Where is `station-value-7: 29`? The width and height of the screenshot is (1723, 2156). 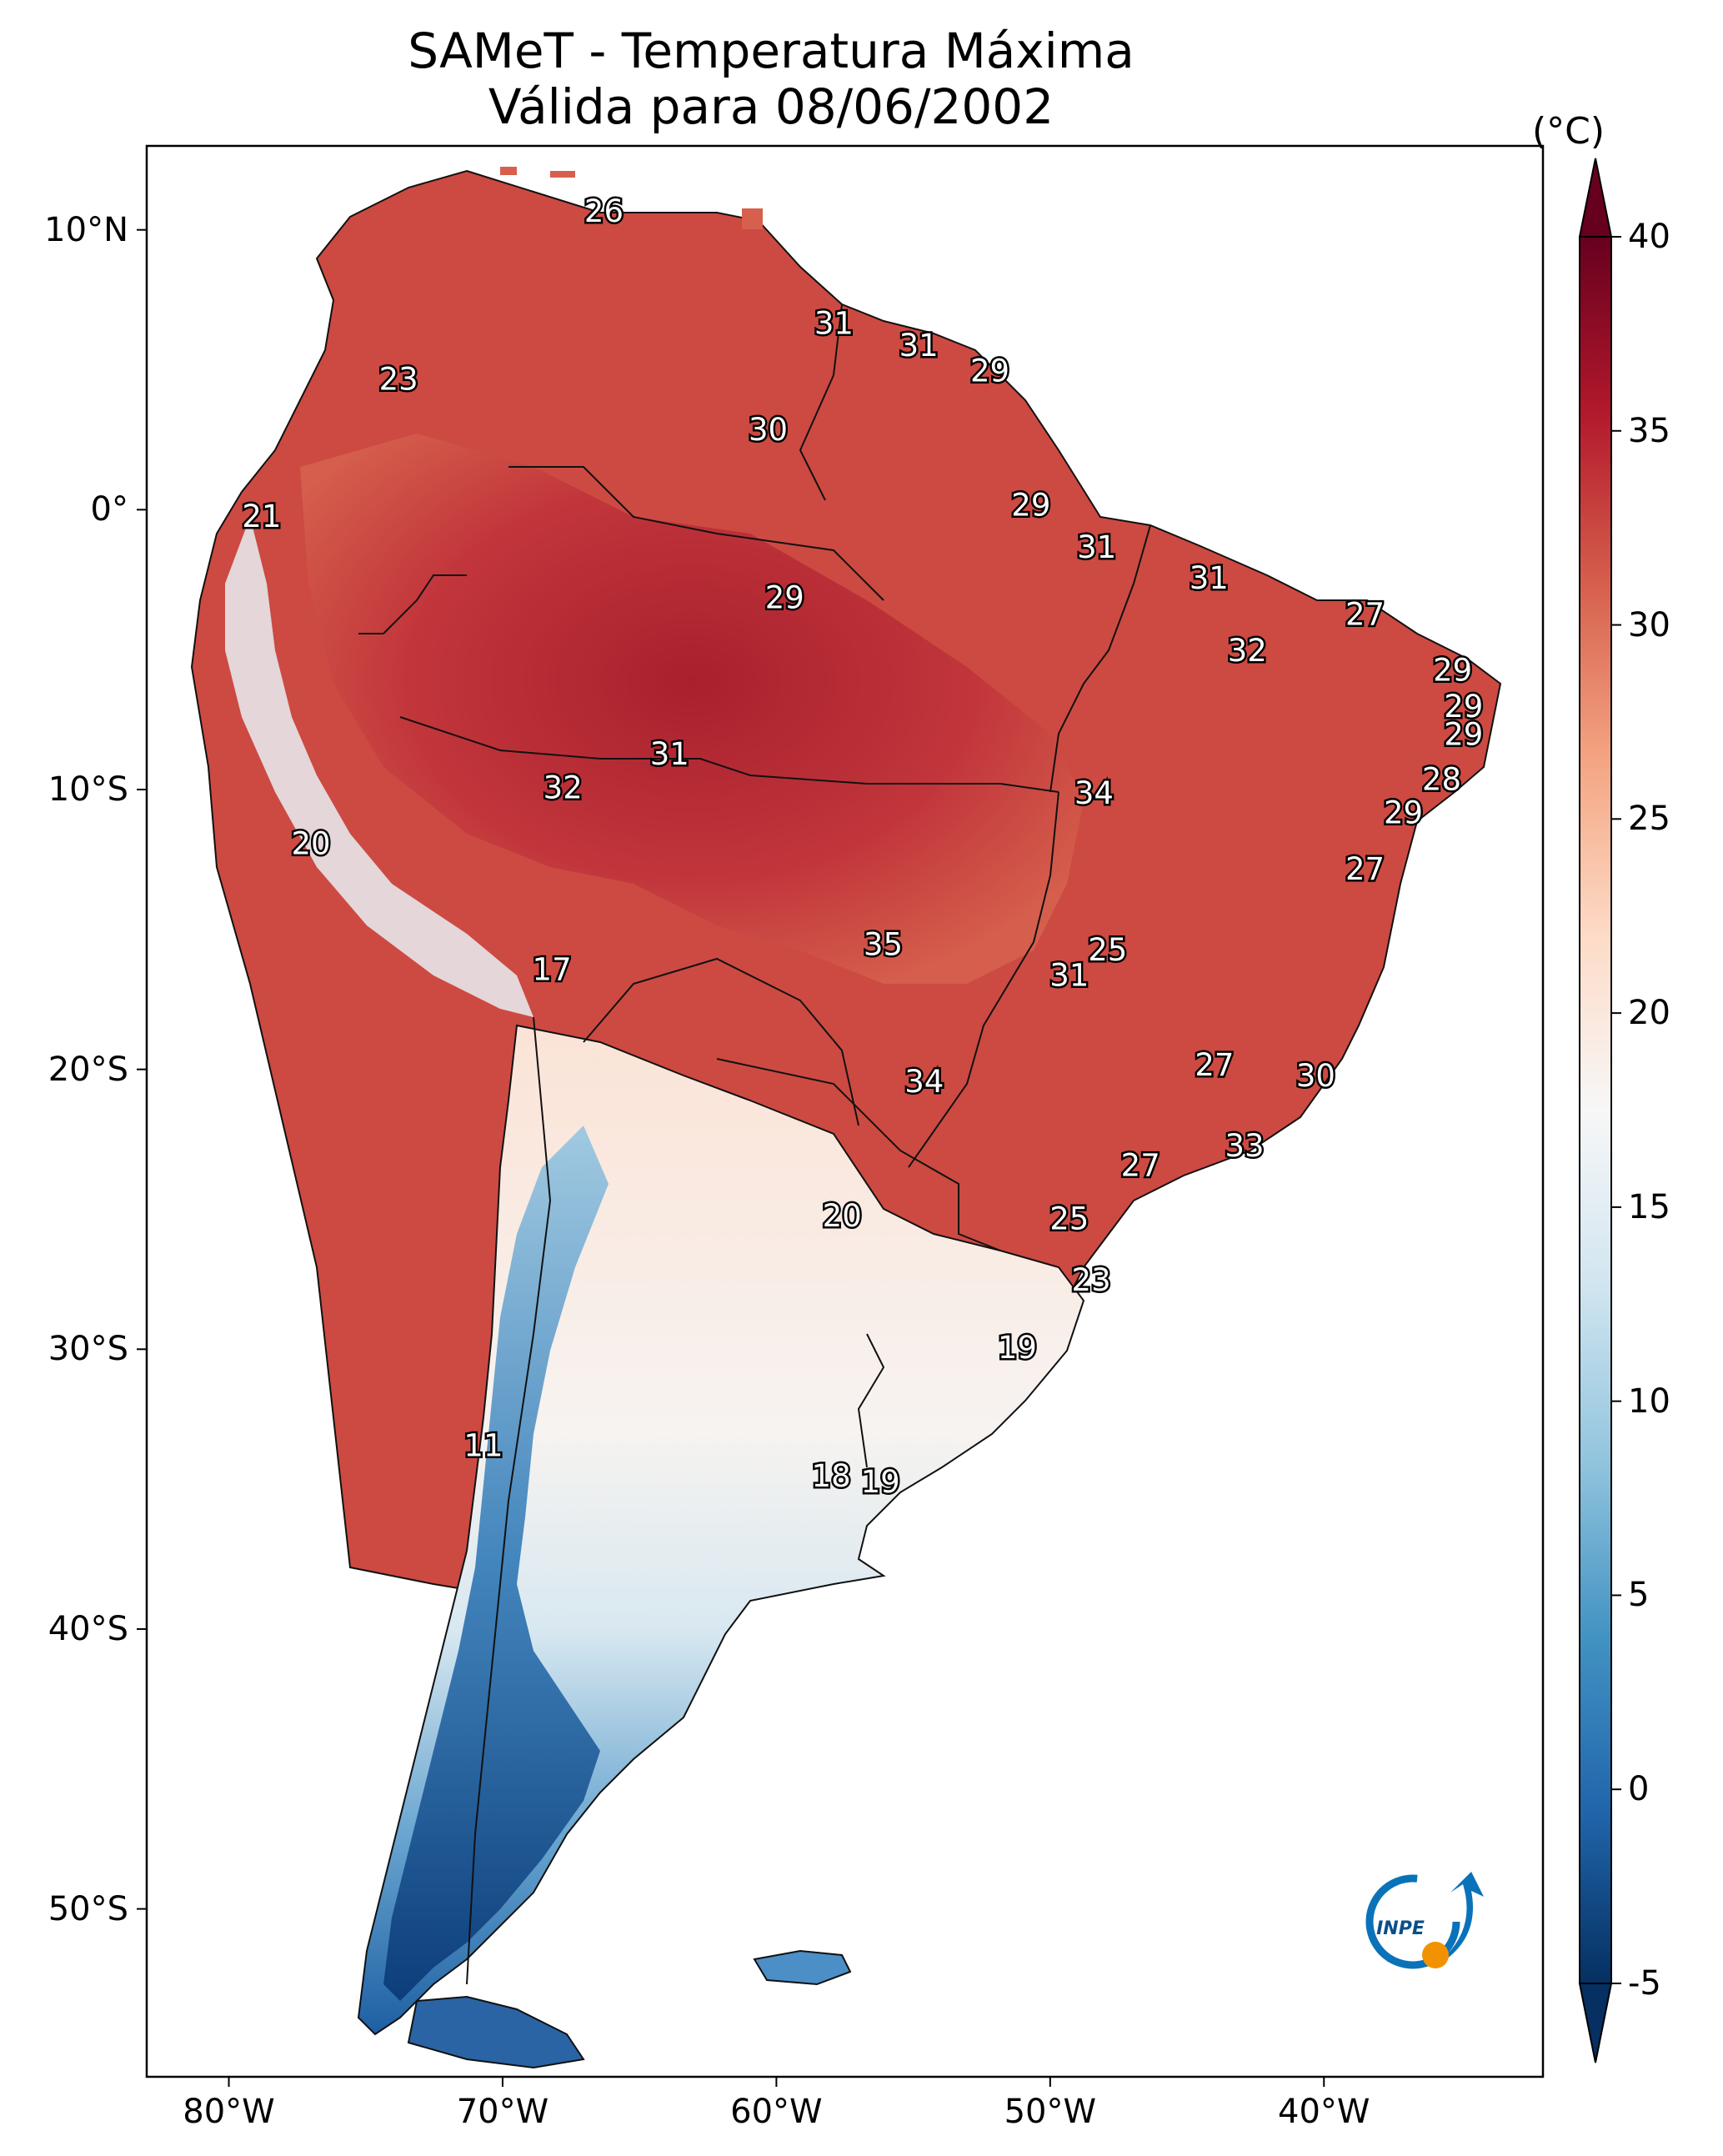
station-value-7: 29 is located at coordinates (1030, 505).